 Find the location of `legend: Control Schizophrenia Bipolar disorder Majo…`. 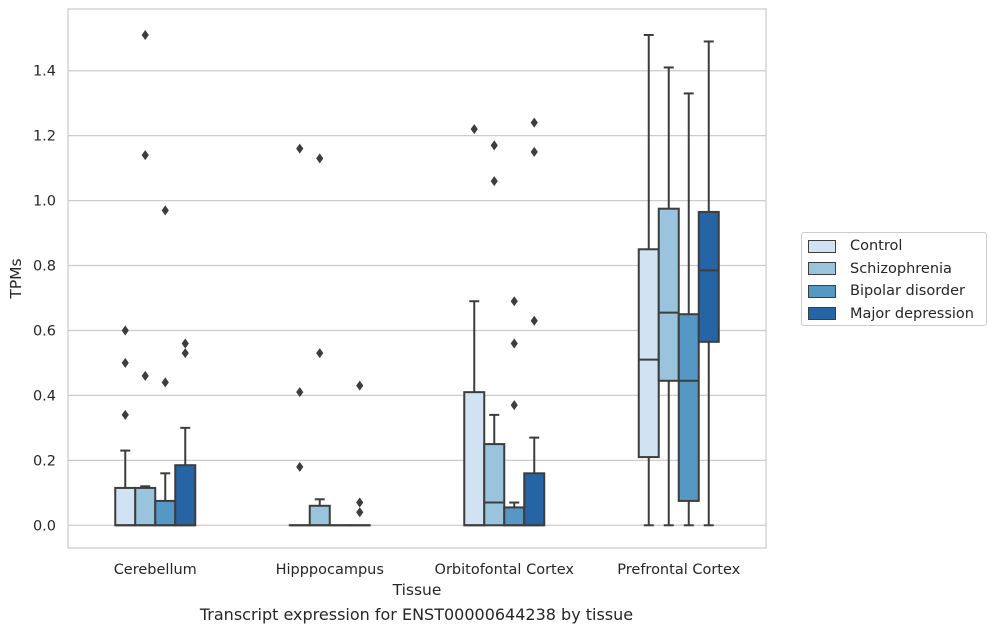

legend: Control Schizophrenia Bipolar disorder Majo… is located at coordinates (894, 279).